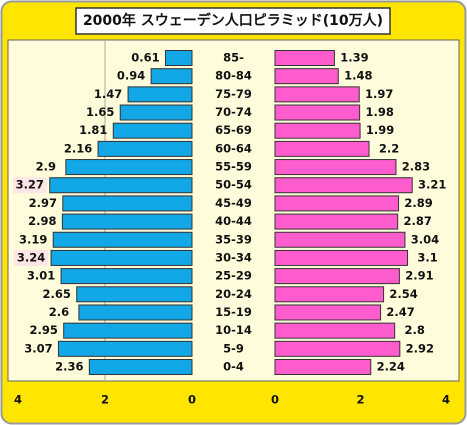 The width and height of the screenshot is (467, 425). What do you see at coordinates (419, 276) in the screenshot?
I see `value-label: 2.91` at bounding box center [419, 276].